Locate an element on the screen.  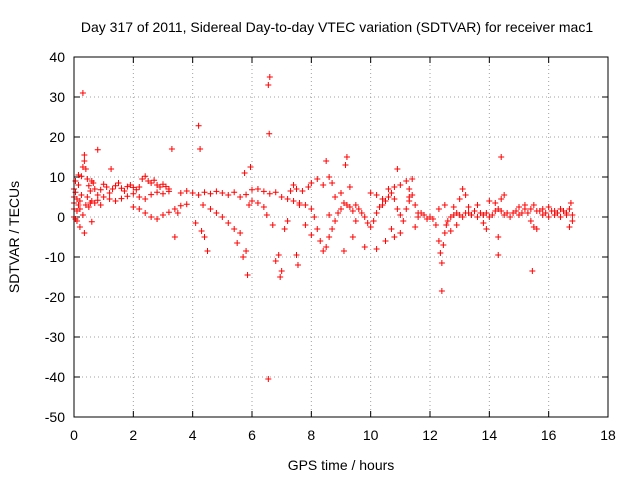
y-tick-label: -10 is located at coordinates (55, 257).